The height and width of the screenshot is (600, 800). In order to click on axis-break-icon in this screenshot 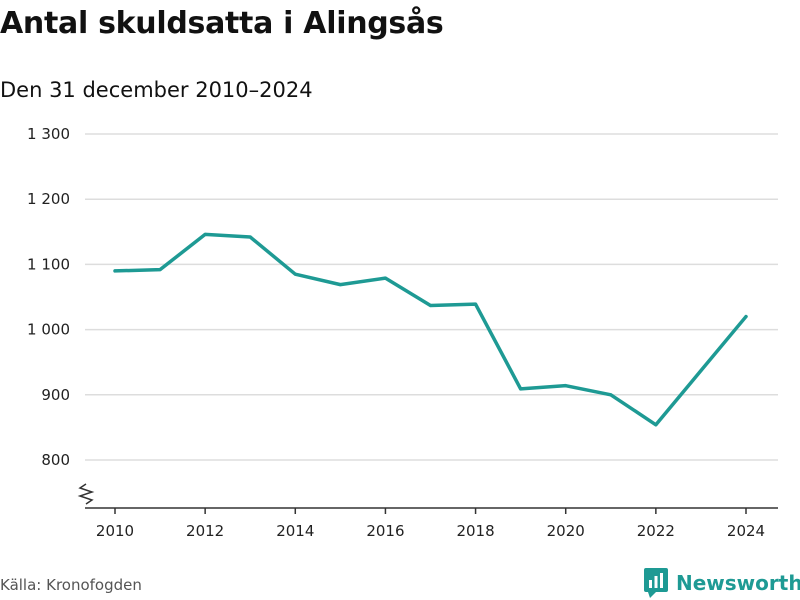, I will do `click(86, 494)`.